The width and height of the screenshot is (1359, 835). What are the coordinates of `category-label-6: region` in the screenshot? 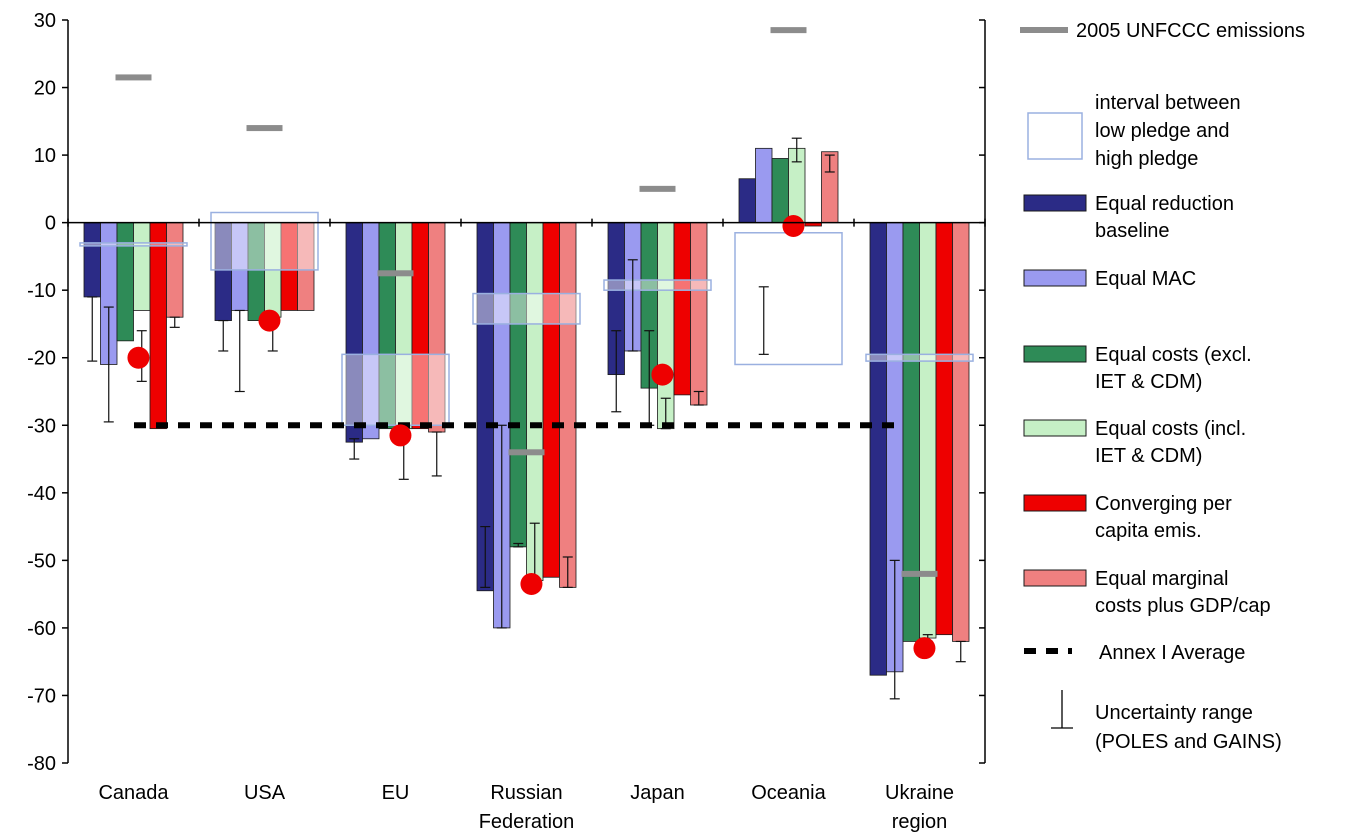 It's located at (920, 822).